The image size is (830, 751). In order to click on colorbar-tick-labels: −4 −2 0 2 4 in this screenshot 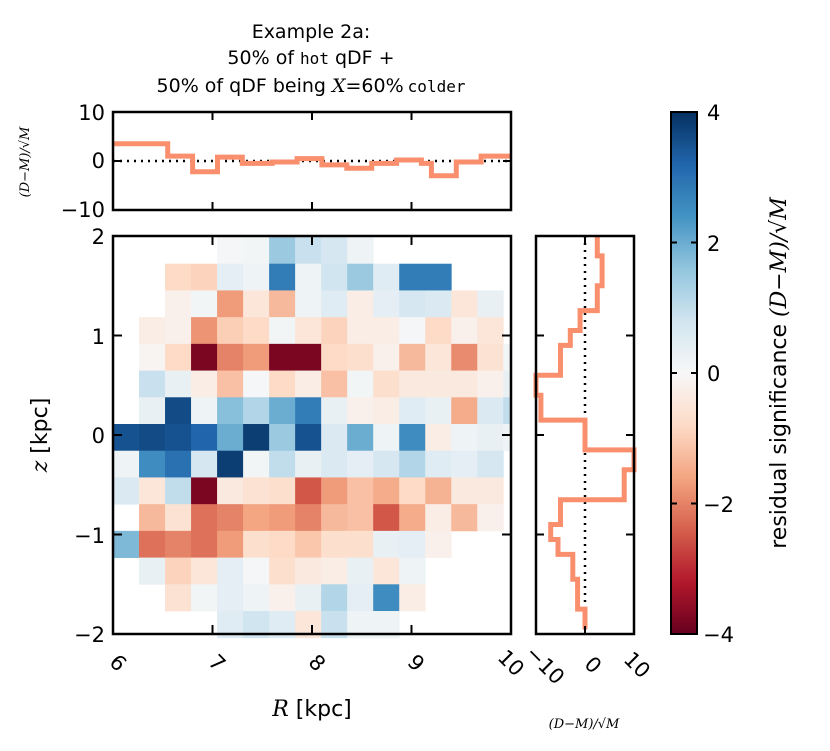, I will do `click(718, 374)`.